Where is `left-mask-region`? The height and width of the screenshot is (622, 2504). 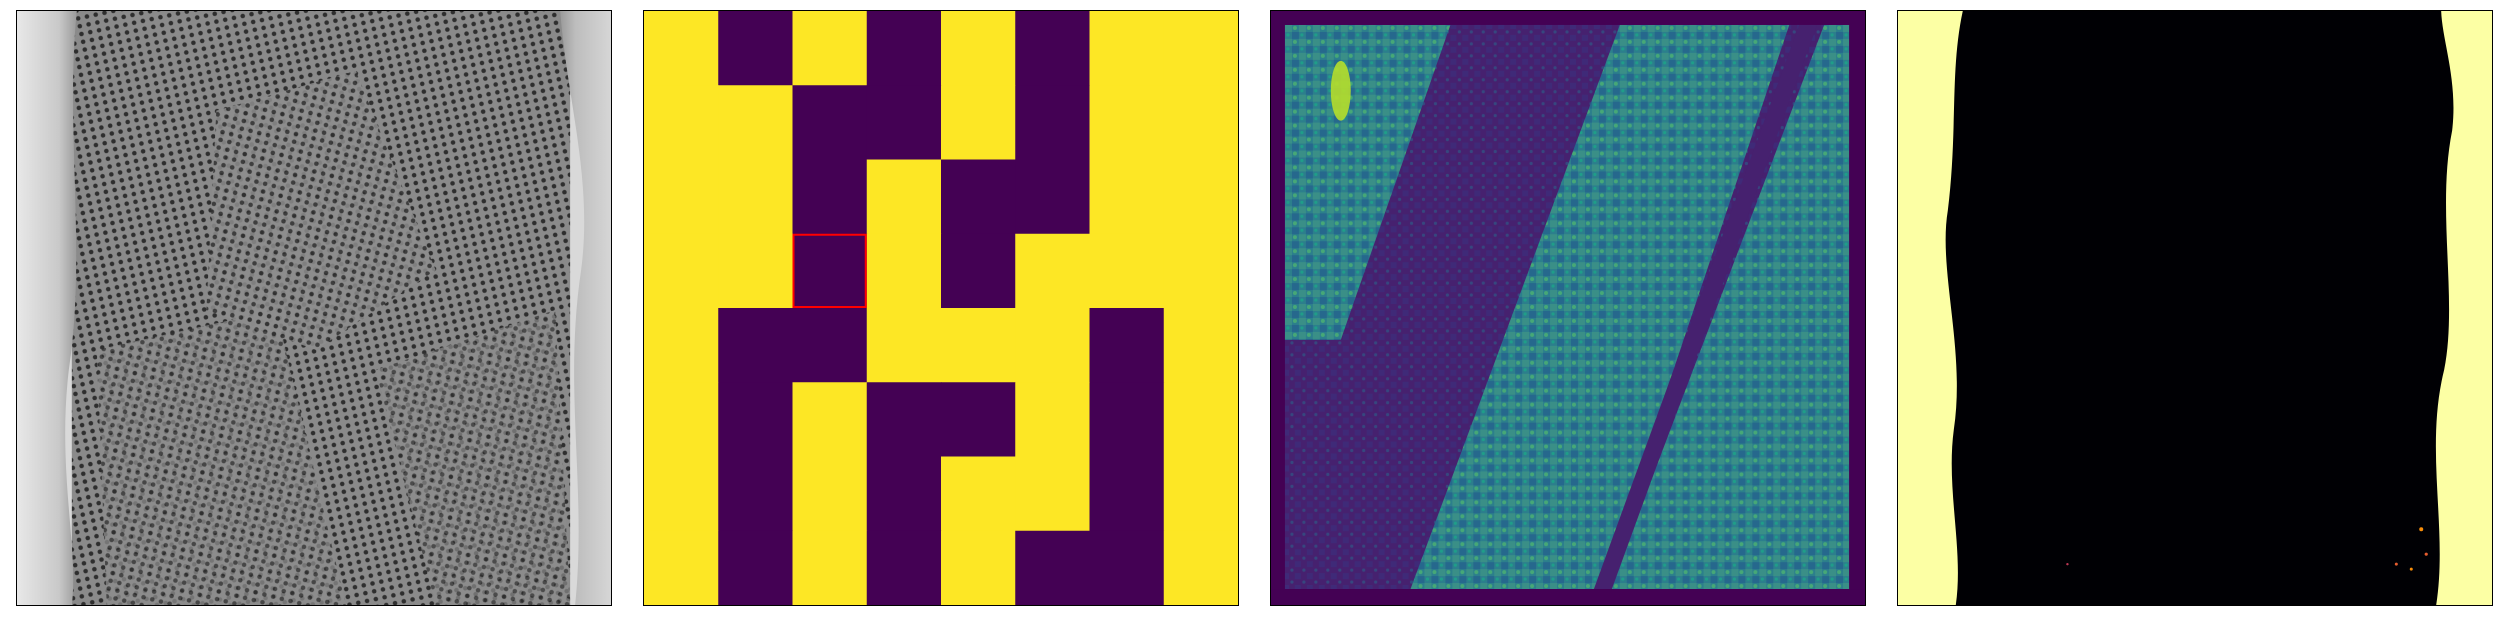
left-mask-region is located at coordinates (1930, 308).